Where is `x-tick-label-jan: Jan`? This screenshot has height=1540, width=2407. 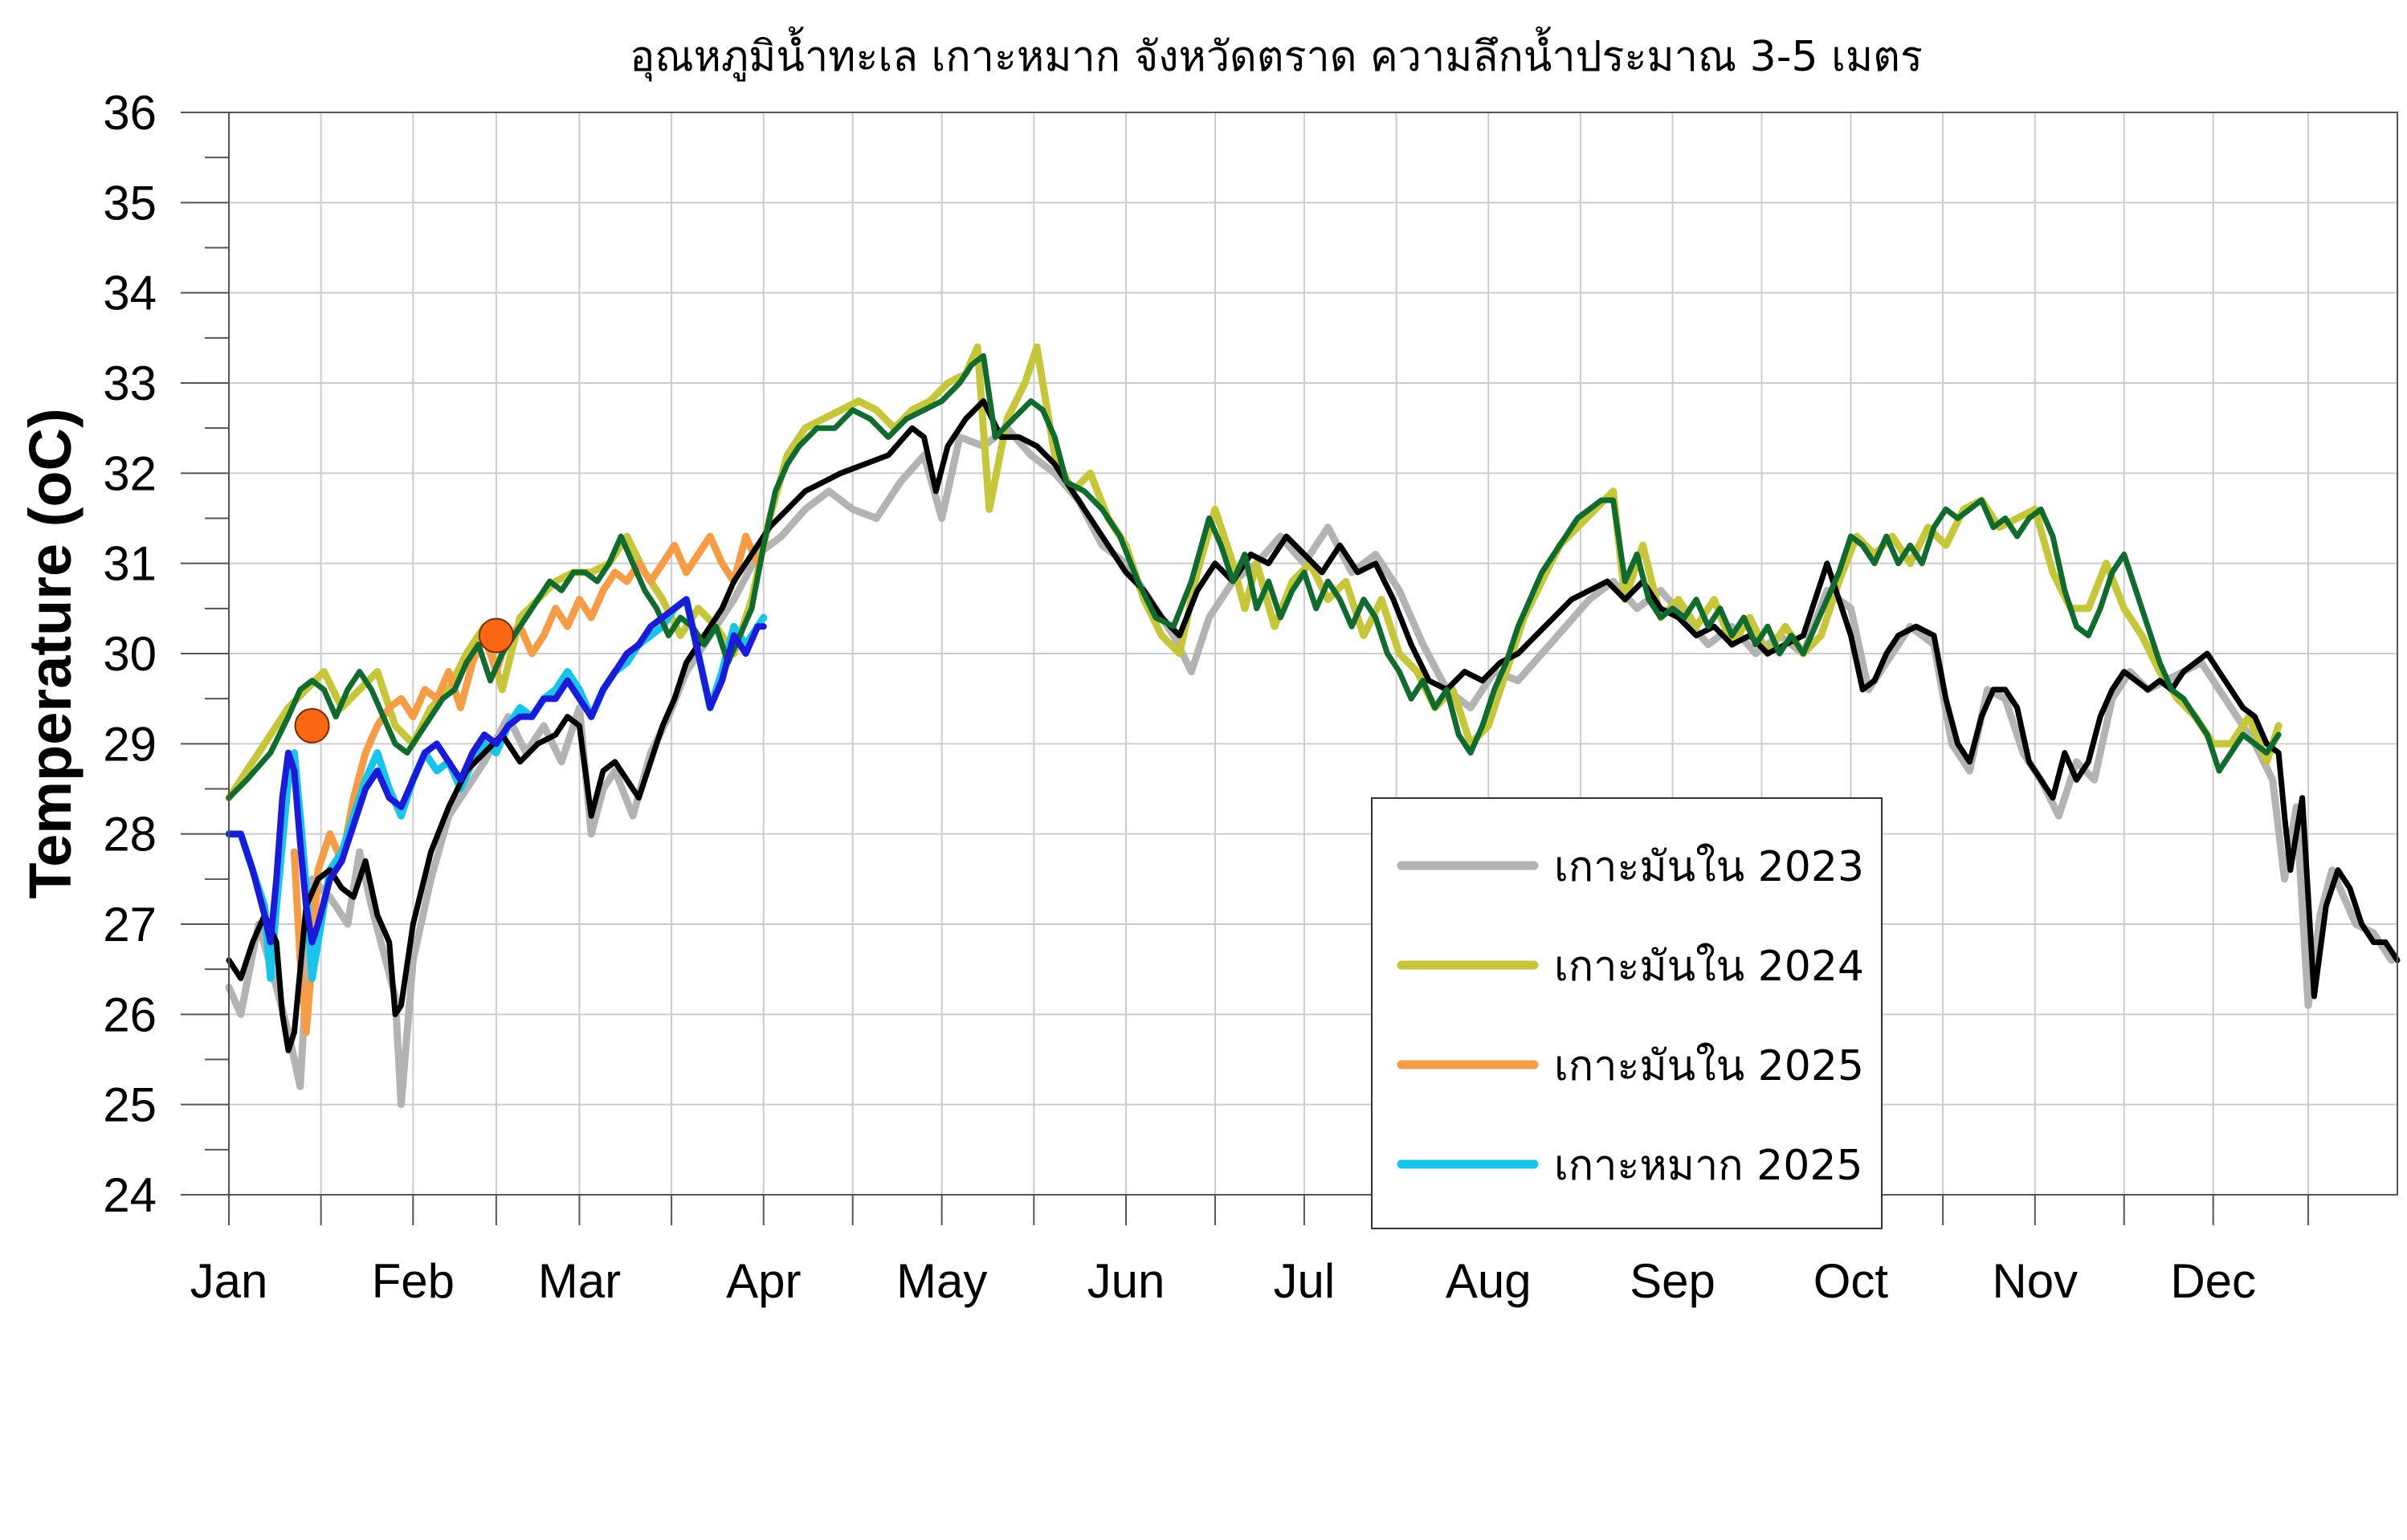
x-tick-label-jan: Jan is located at coordinates (229, 1281).